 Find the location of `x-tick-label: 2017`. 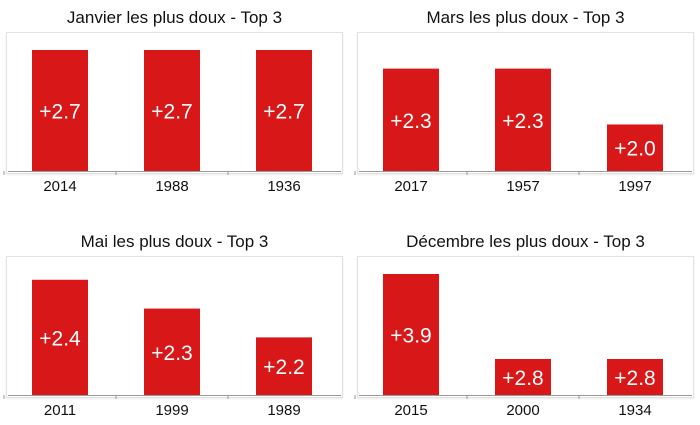

x-tick-label: 2017 is located at coordinates (410, 186).